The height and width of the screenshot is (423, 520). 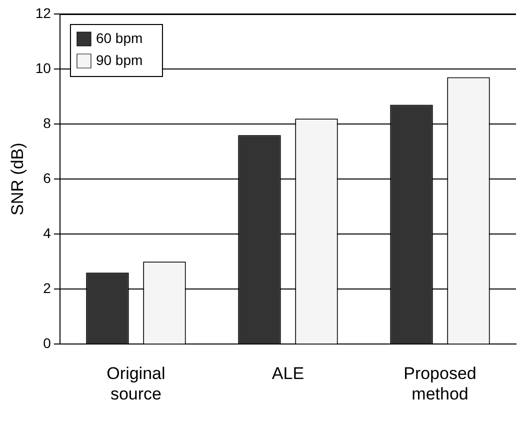 I want to click on y-tick-label: 0, so click(x=47, y=343).